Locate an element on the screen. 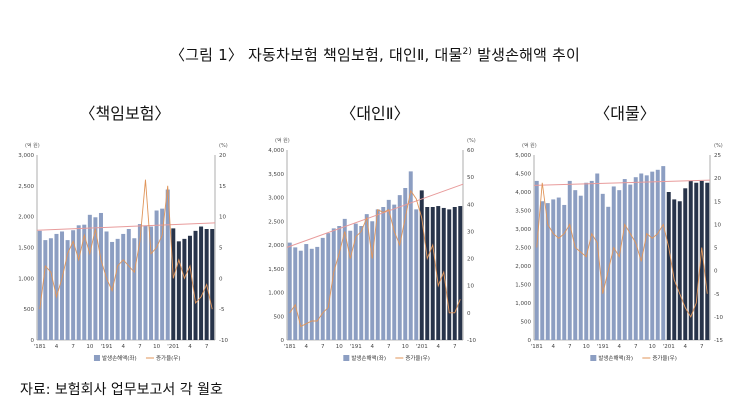 The height and width of the screenshot is (411, 750). y-tick-label: 1,500 is located at coordinates (276, 270).